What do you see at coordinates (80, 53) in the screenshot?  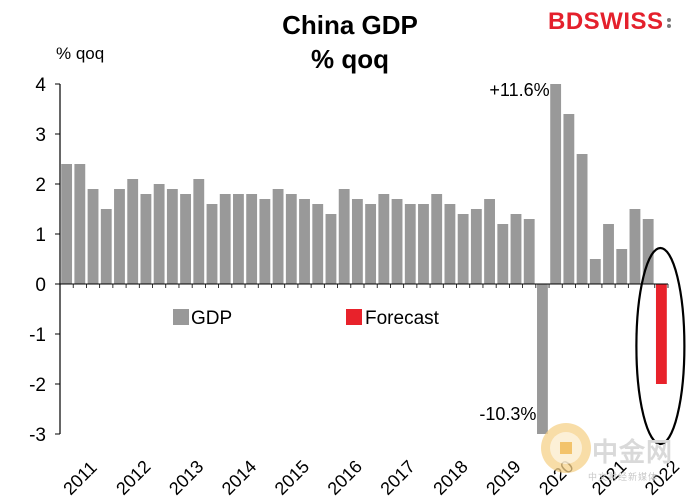 I see `y-axis-label: % qoq` at bounding box center [80, 53].